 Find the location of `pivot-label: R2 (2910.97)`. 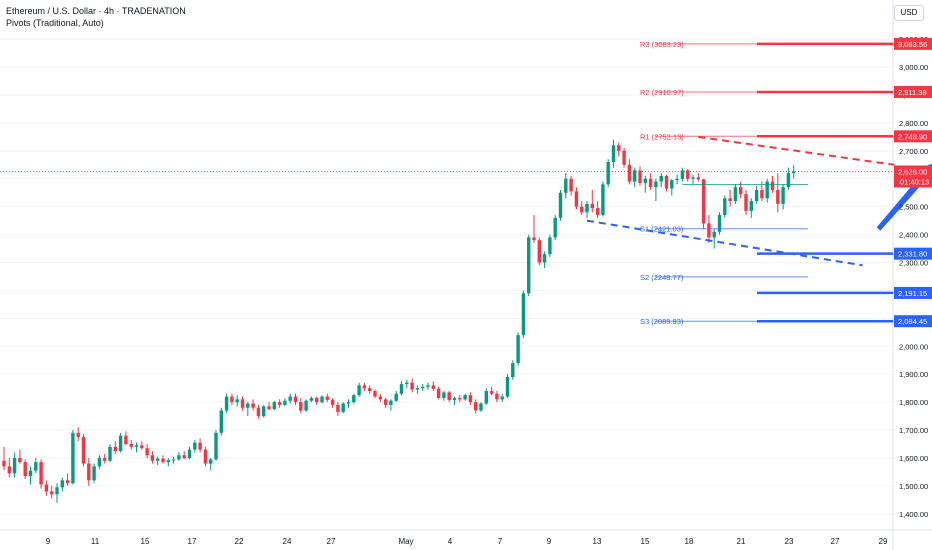

pivot-label: R2 (2910.97) is located at coordinates (662, 92).